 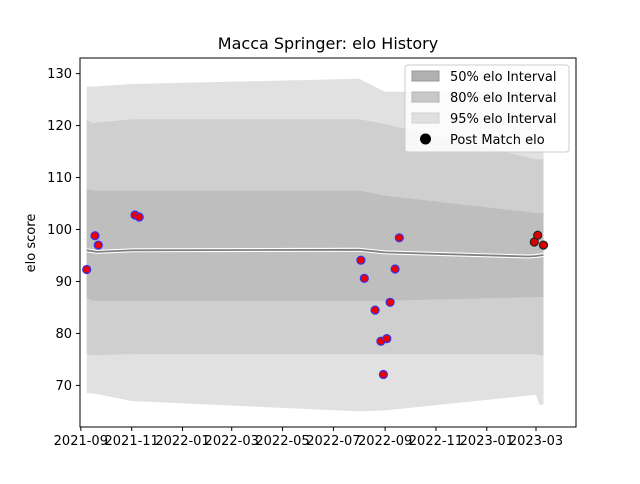 I want to click on x-tick-label-1: 2021-11, so click(x=132, y=441).